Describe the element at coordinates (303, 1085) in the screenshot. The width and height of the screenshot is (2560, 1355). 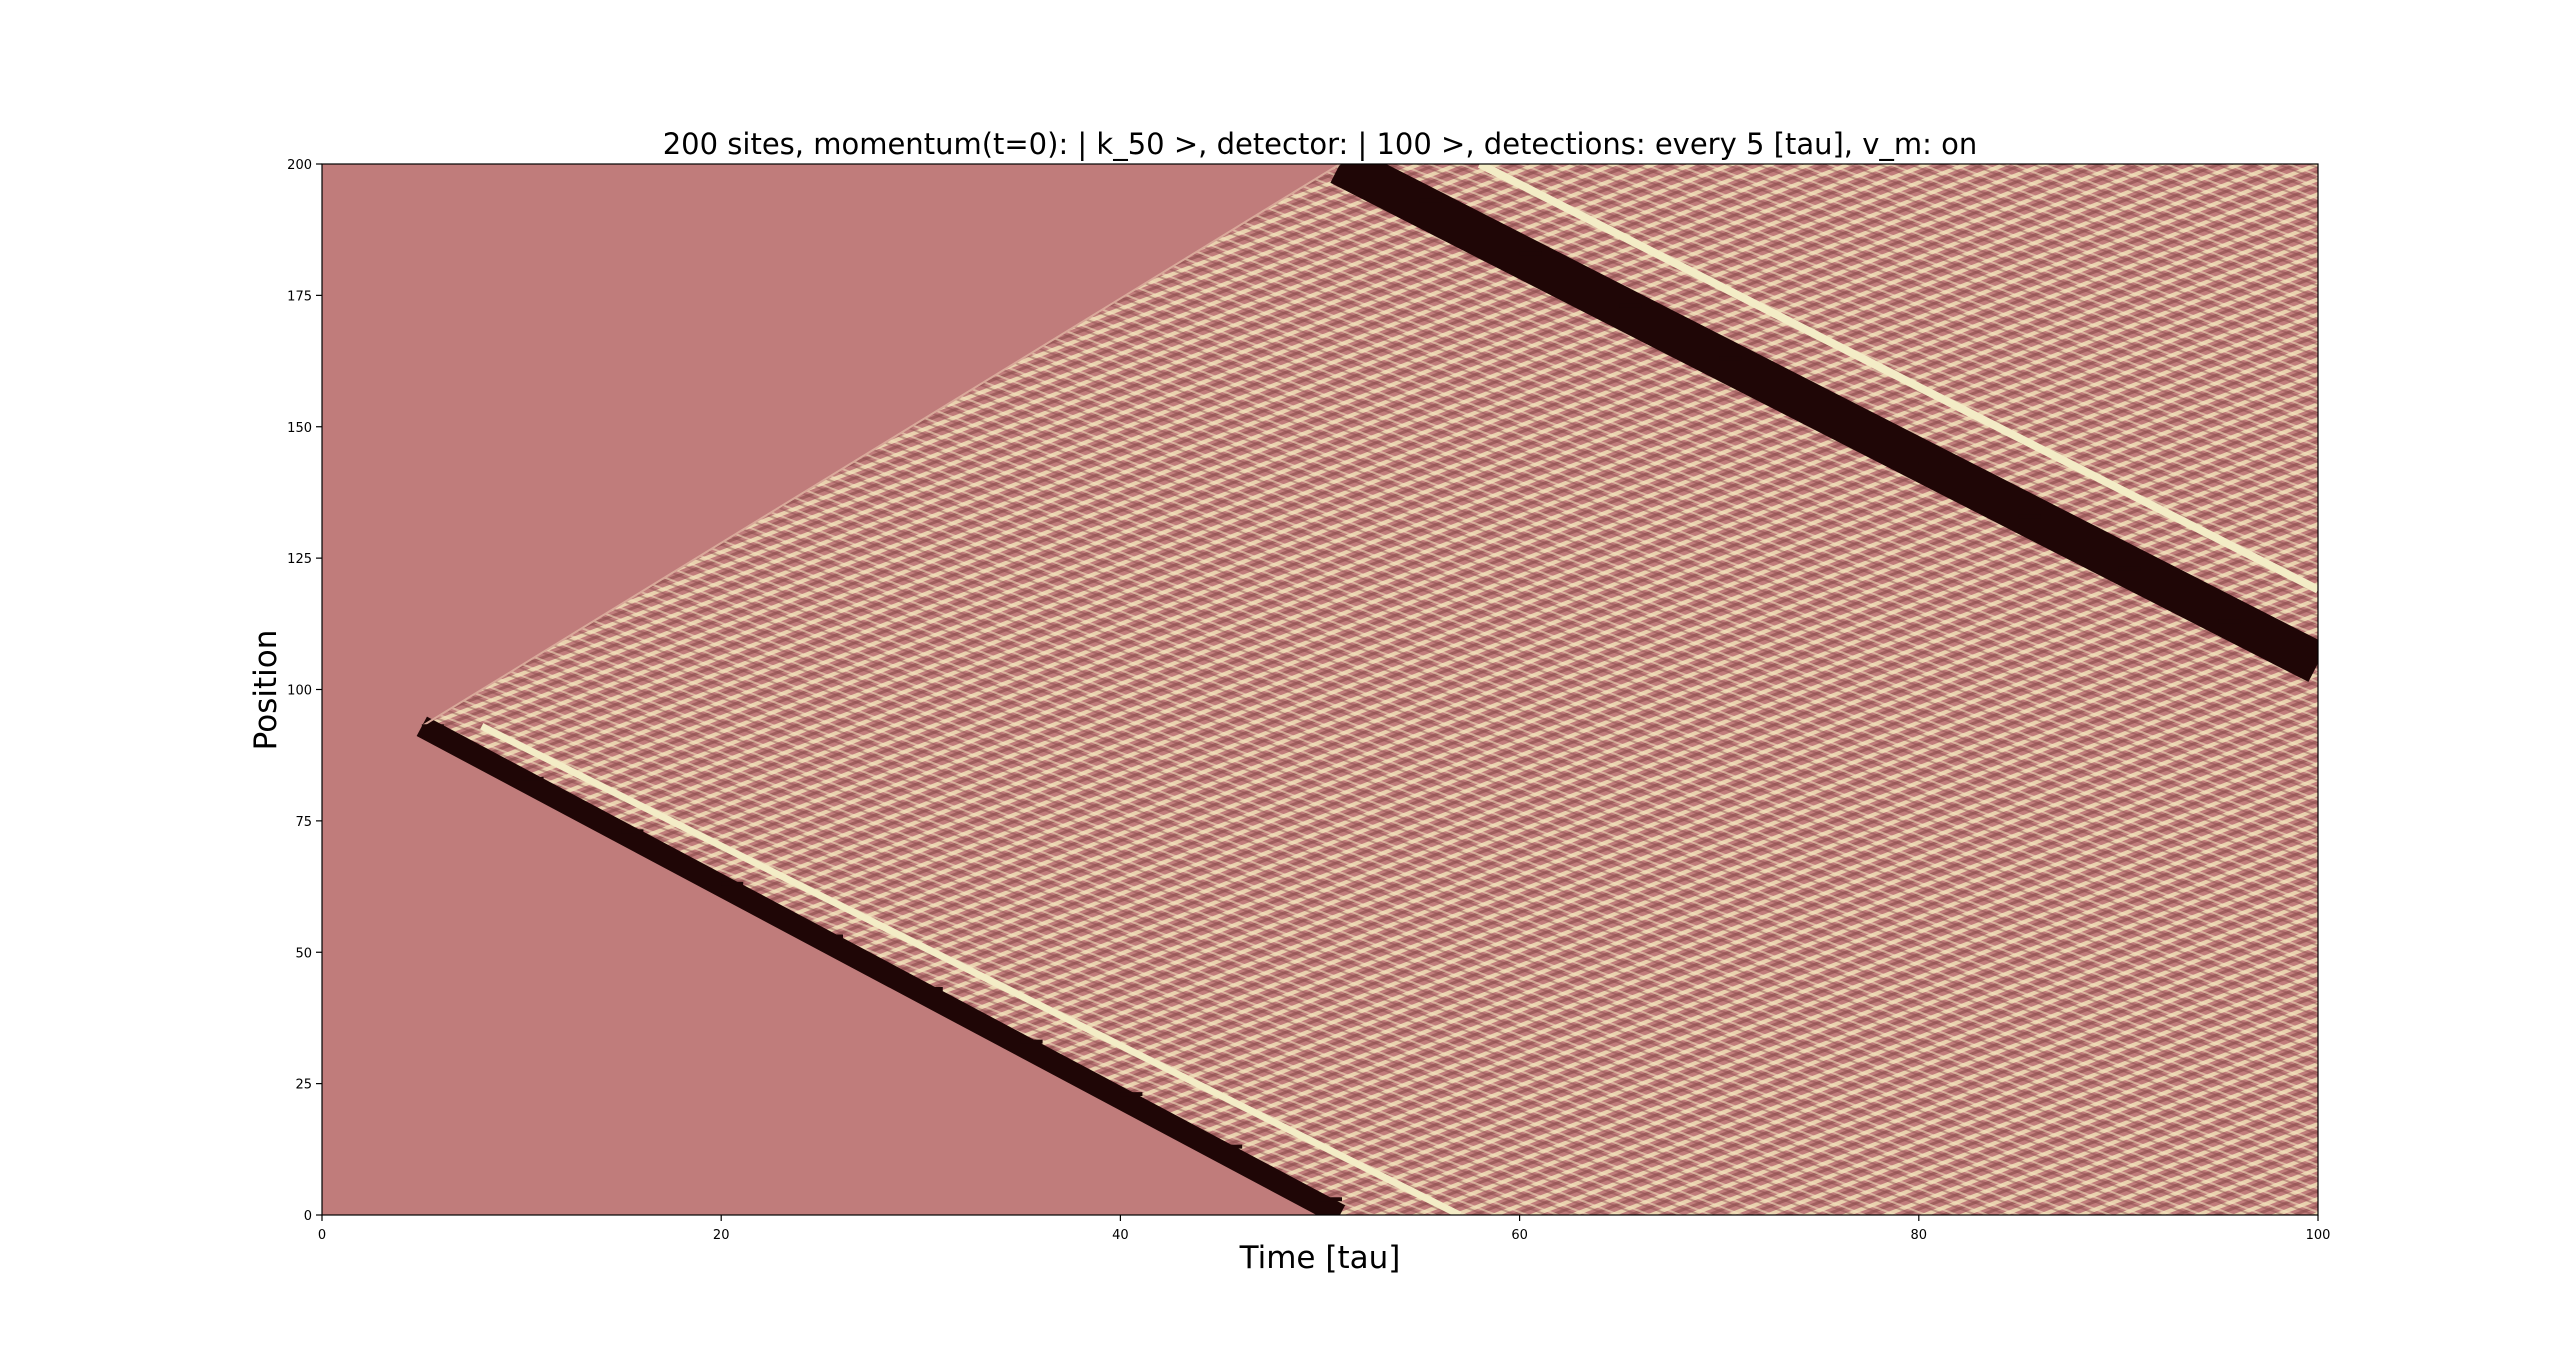
I see `y-tick-label: 25` at that location.